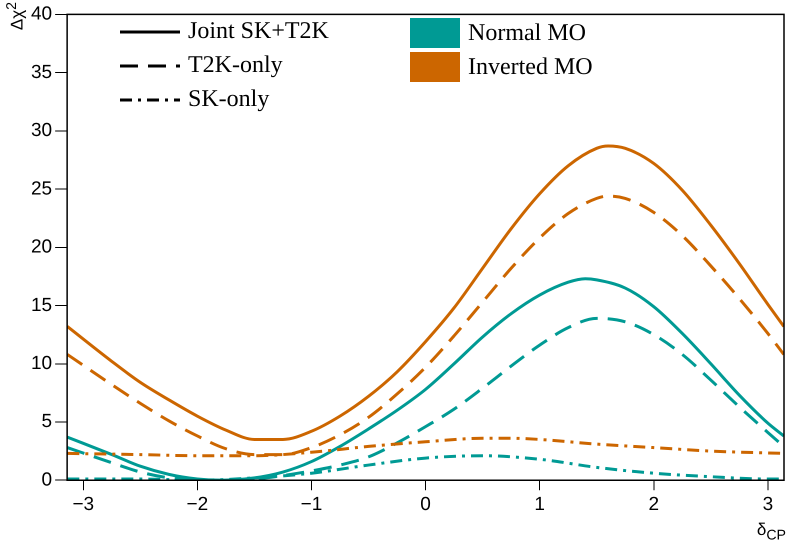 Image resolution: width=788 pixels, height=549 pixels. Describe the element at coordinates (258, 31) in the screenshot. I see `annotation: Joint SK+T2K` at that location.